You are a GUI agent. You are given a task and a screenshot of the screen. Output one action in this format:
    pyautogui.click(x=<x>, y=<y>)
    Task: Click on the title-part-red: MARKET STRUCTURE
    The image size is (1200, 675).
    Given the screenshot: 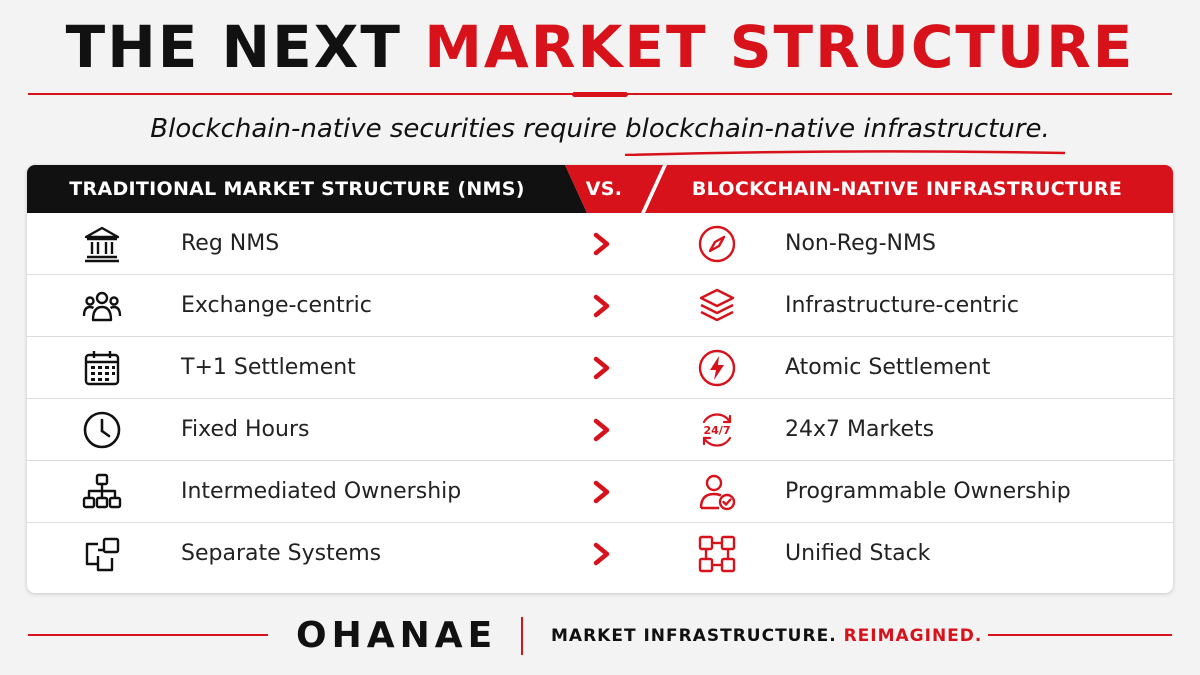 What is the action you would take?
    pyautogui.click(x=779, y=47)
    